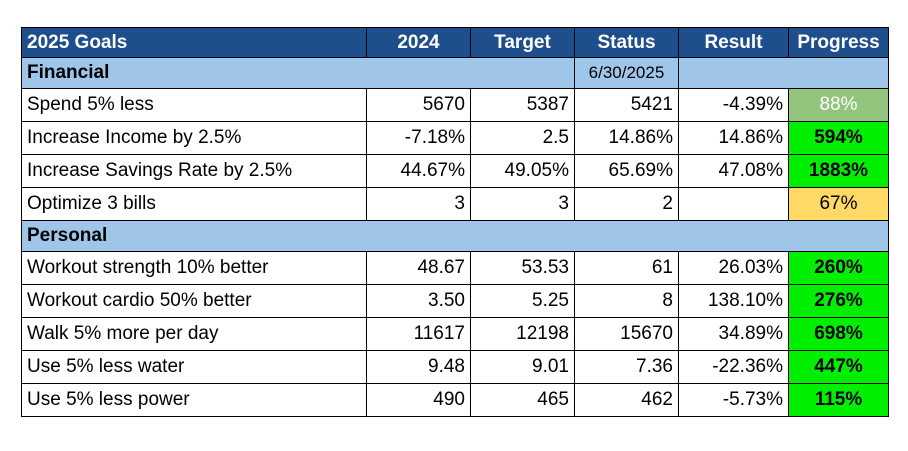 The height and width of the screenshot is (451, 908). What do you see at coordinates (733, 334) in the screenshot?
I see `result-cell: 34.89%` at bounding box center [733, 334].